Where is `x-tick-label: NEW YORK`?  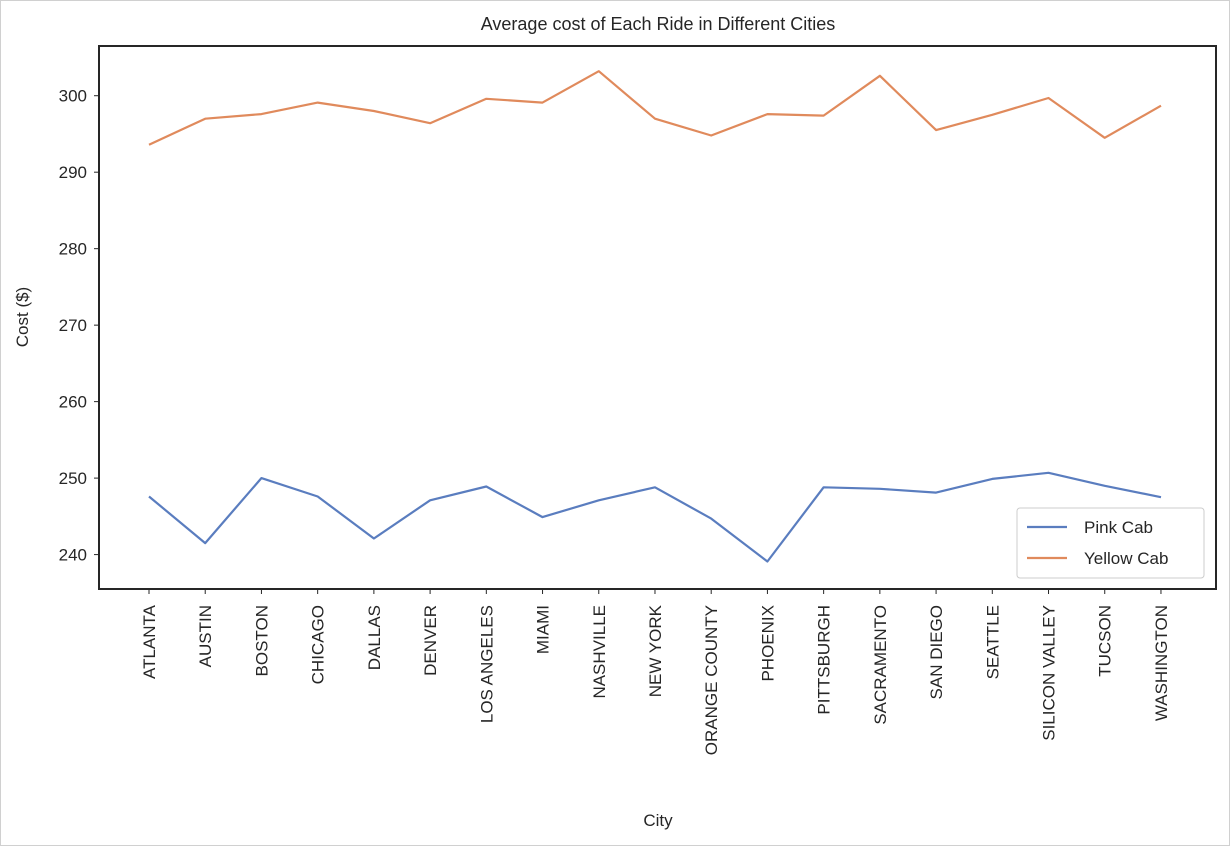 x-tick-label: NEW YORK is located at coordinates (655, 650).